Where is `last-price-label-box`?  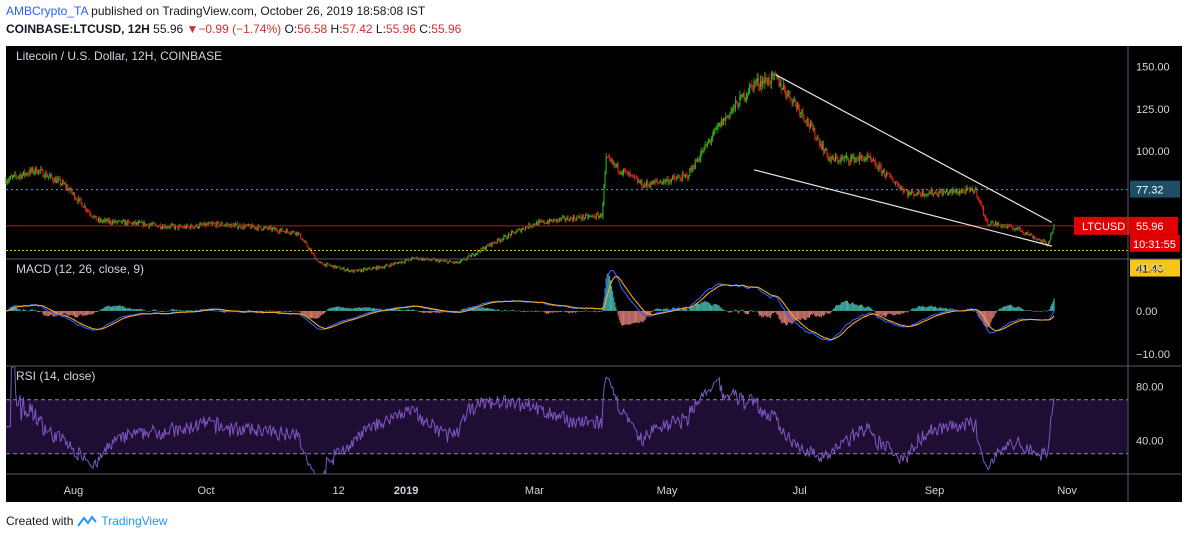 last-price-label-box is located at coordinates (1126, 225).